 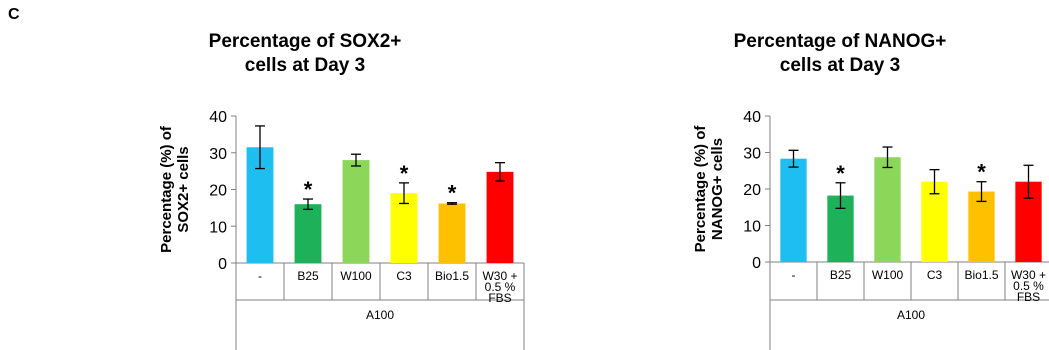 I want to click on y-axis-label: Percentage (%) ofSOX2+ cells, so click(x=175, y=189).